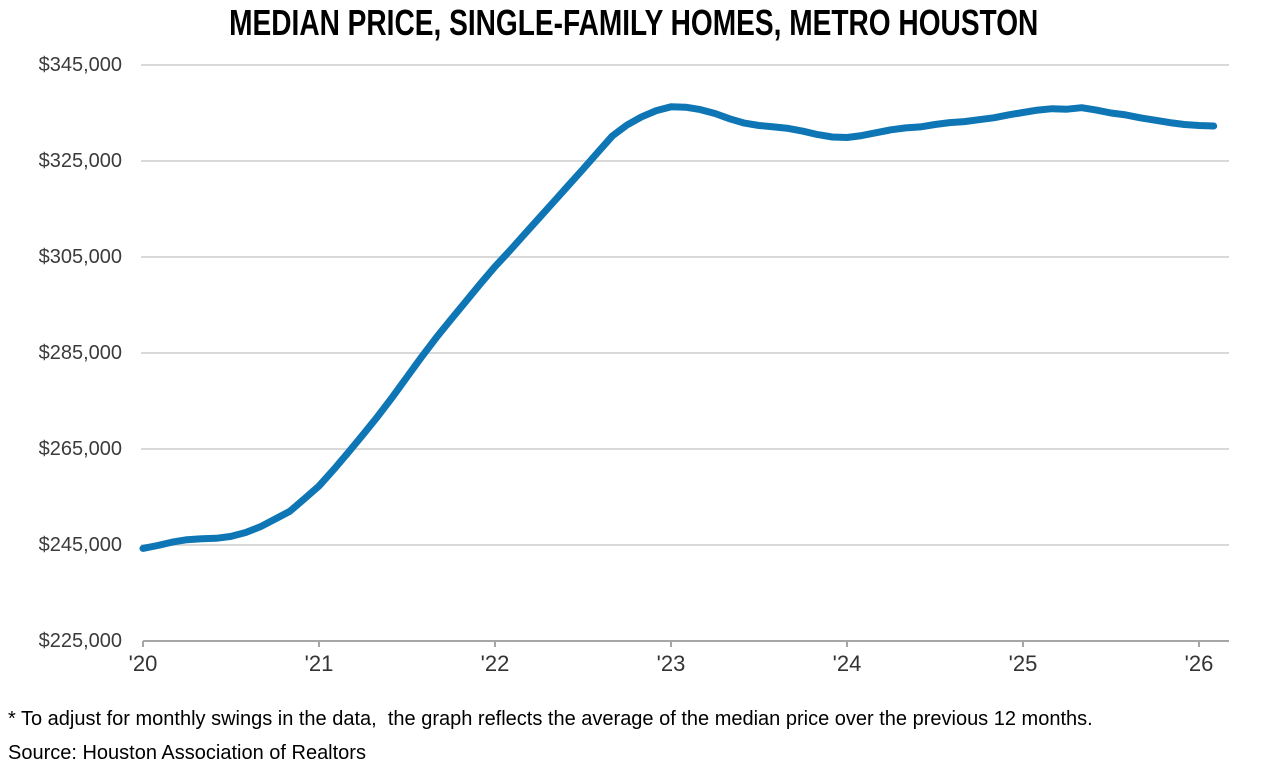  What do you see at coordinates (847, 663) in the screenshot?
I see `x-tick-label: '24` at bounding box center [847, 663].